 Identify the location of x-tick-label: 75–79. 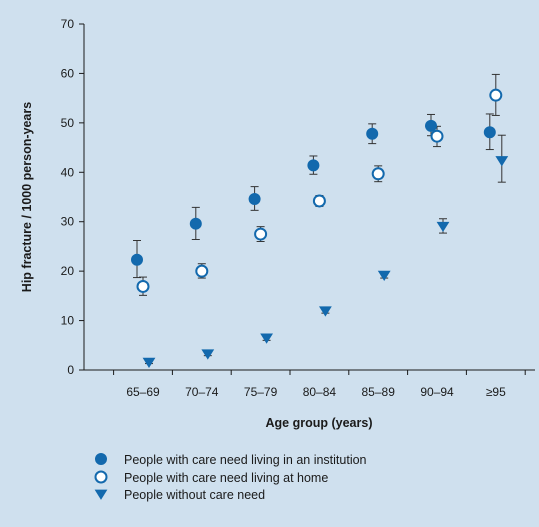
(261, 392).